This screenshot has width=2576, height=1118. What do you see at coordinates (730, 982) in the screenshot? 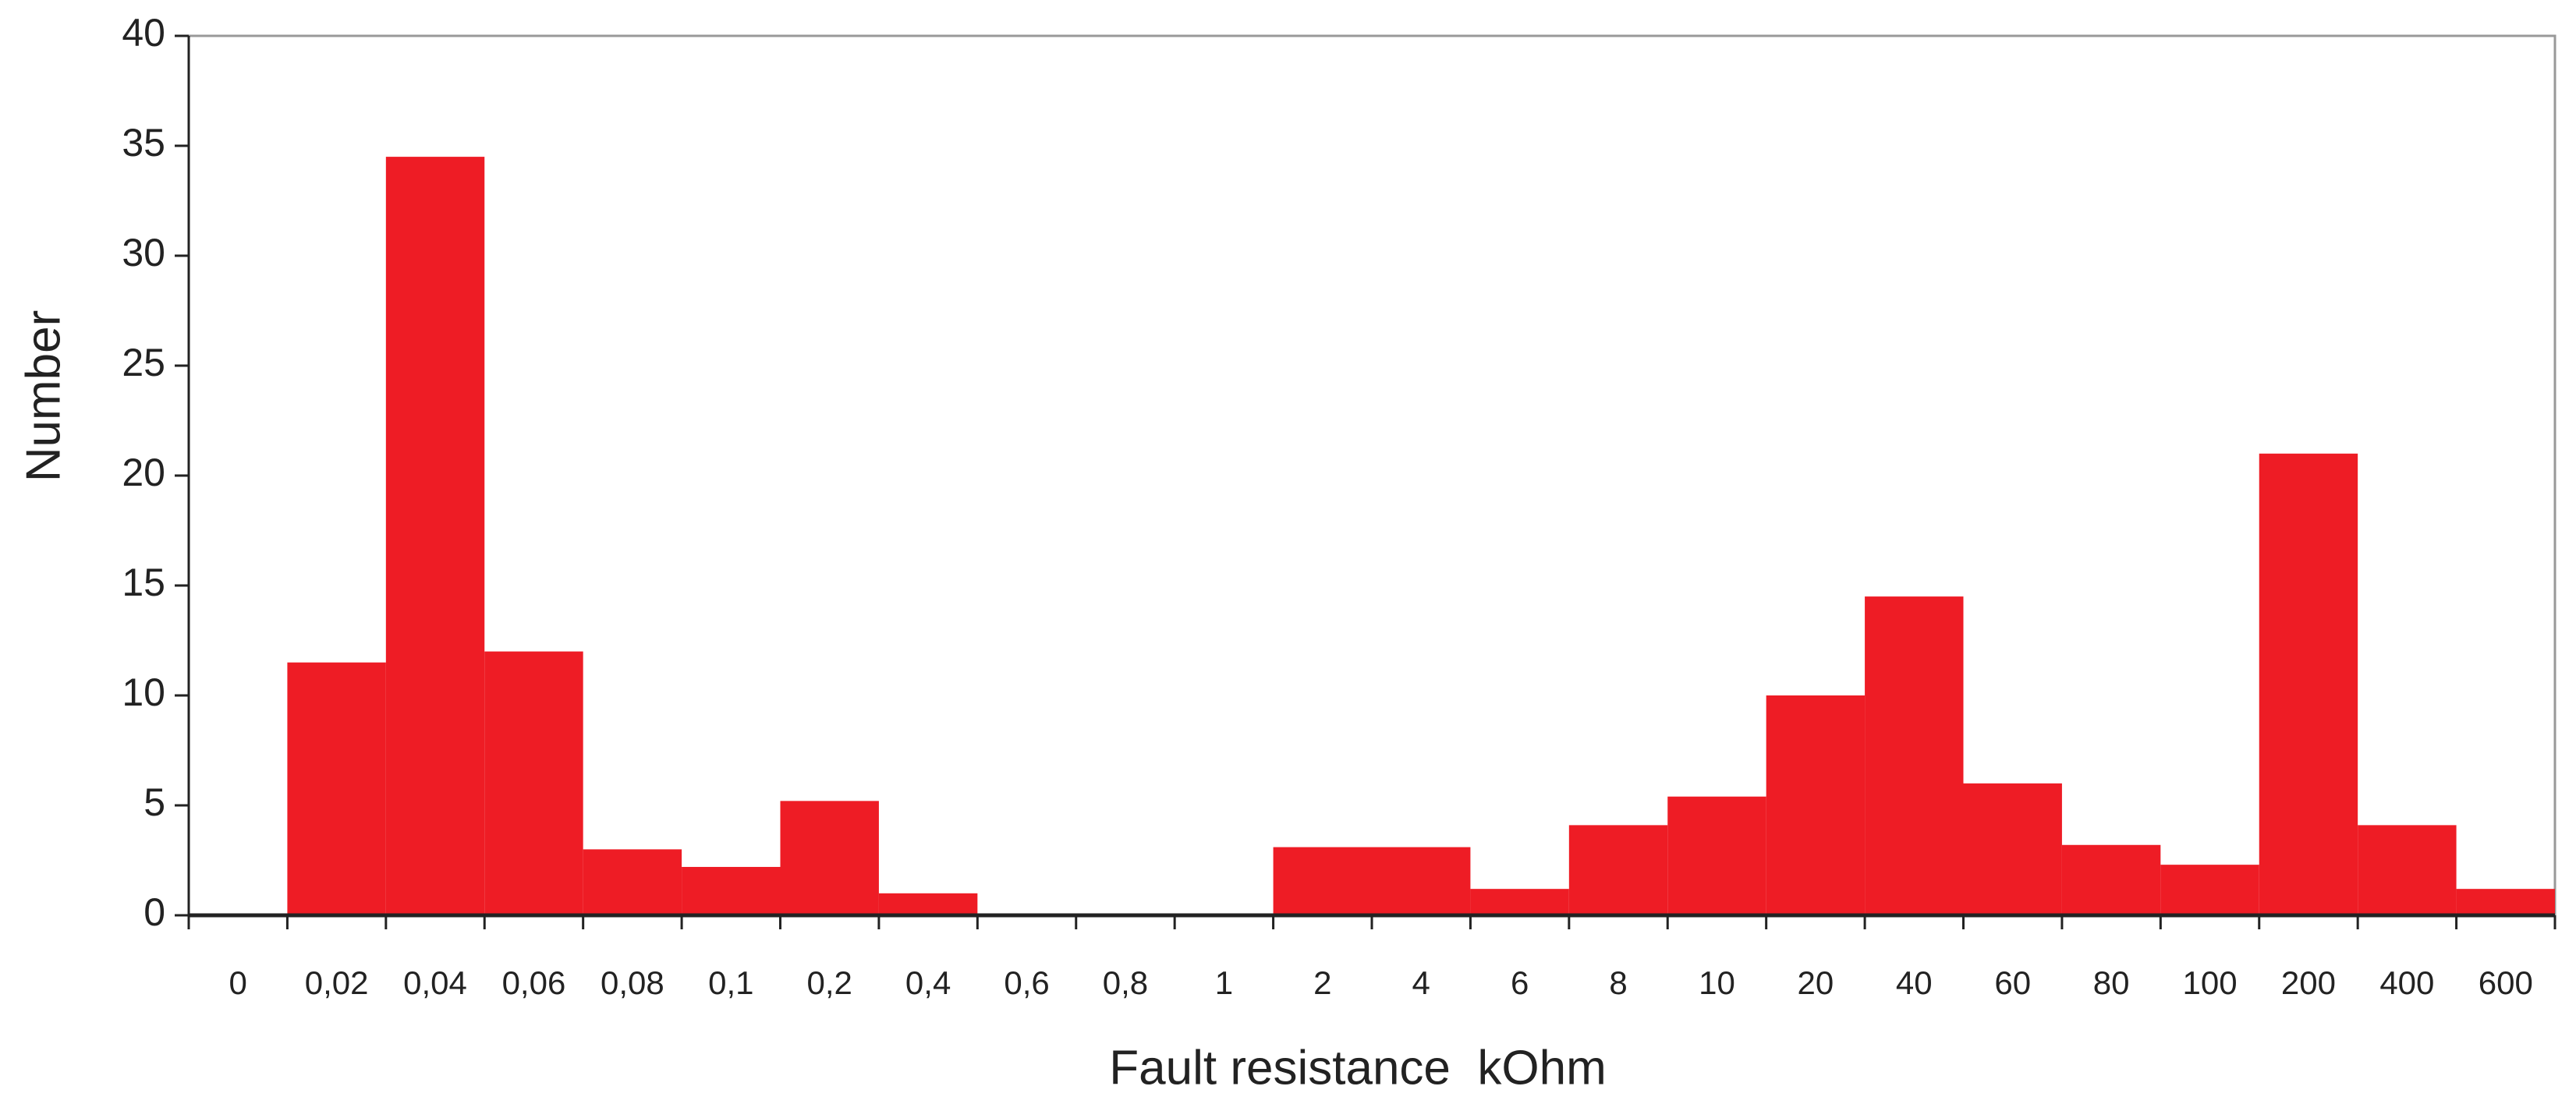
I see `x-tick-label: 0,1` at bounding box center [730, 982].